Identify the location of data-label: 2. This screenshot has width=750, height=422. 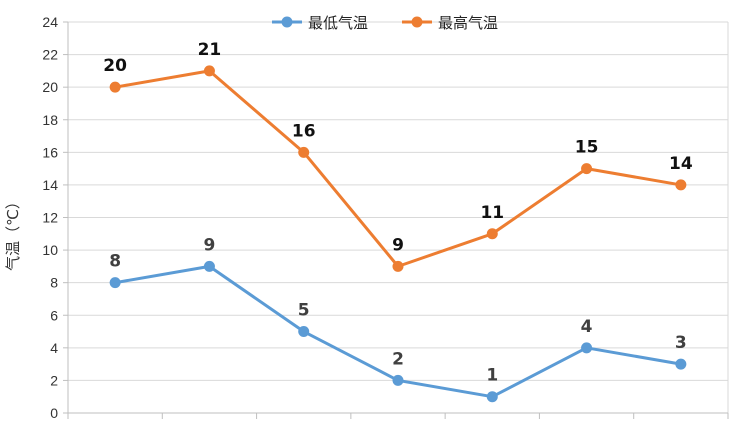
(398, 359).